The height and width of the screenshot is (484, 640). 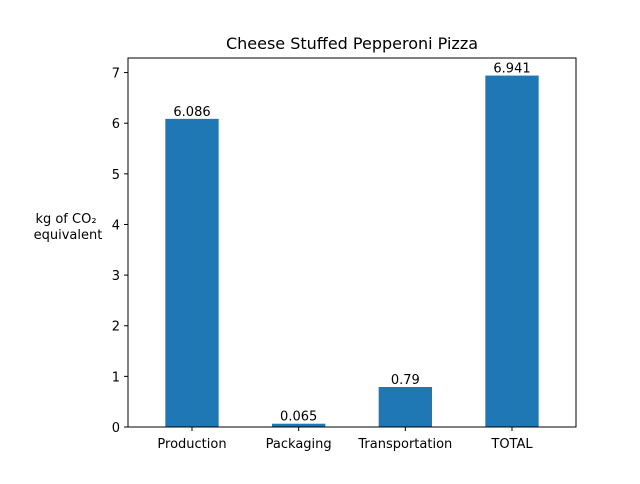 I want to click on y-tick-label-7: 7, so click(x=116, y=74).